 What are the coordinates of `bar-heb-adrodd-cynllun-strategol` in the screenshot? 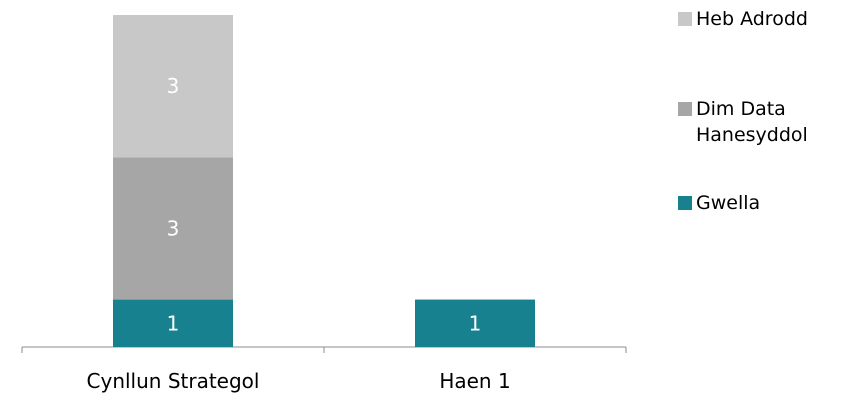 It's located at (173, 86).